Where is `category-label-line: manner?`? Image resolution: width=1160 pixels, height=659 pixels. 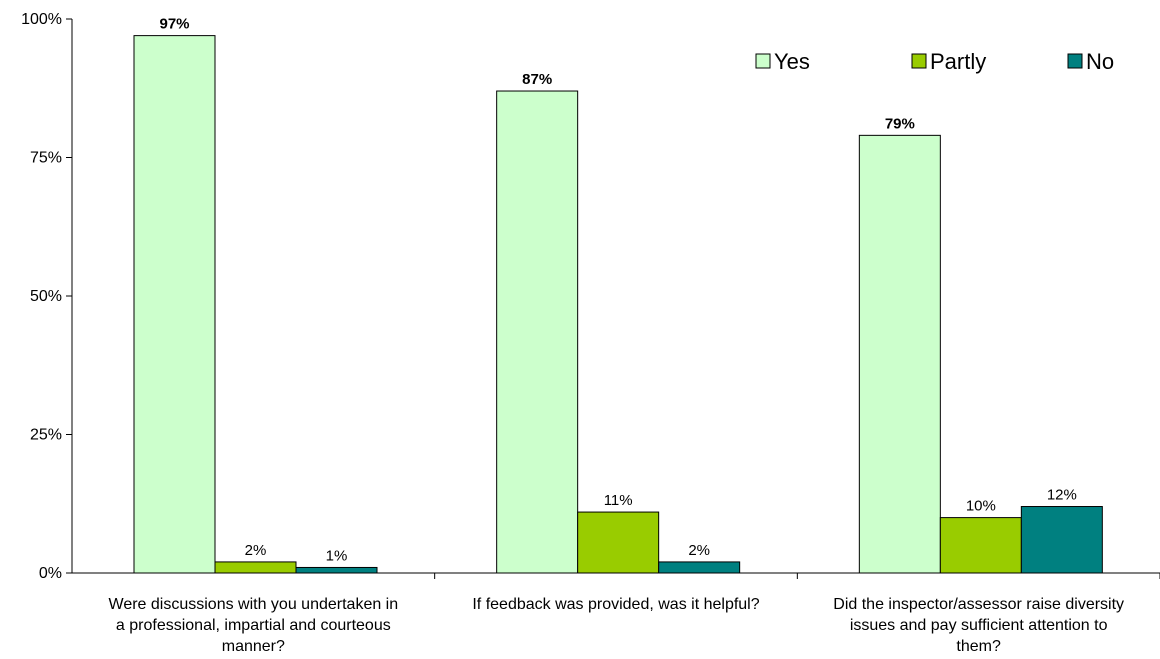 category-label-line: manner? is located at coordinates (253, 646).